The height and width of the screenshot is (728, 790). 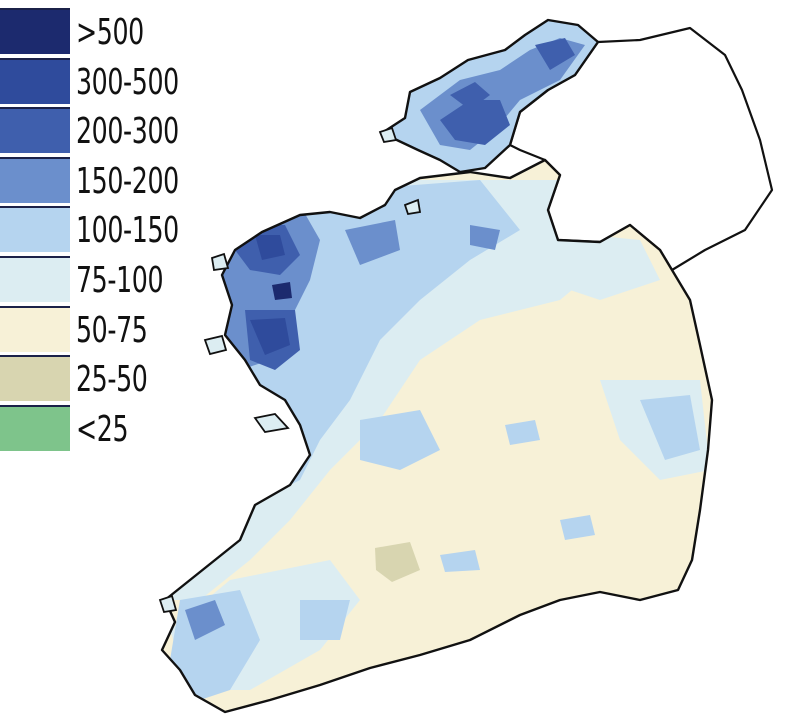 I want to click on legend-item: 200-300, so click(x=115, y=132).